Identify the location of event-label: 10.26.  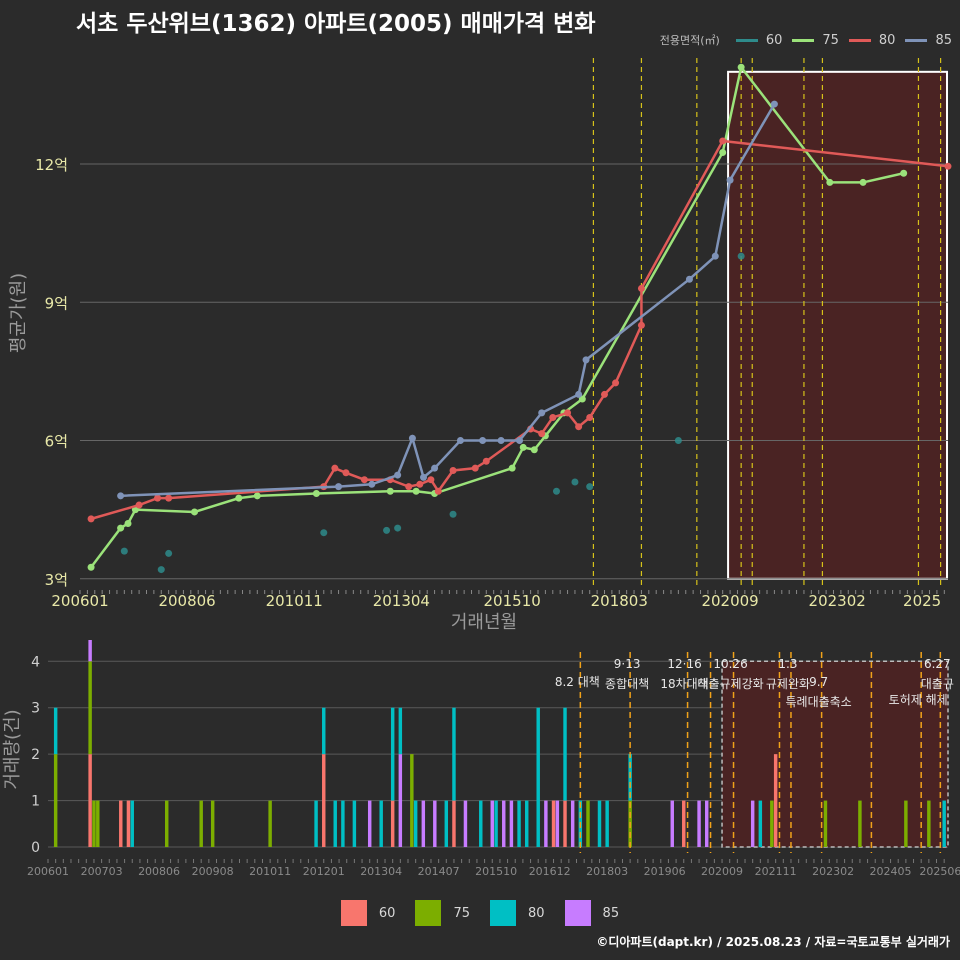
(730, 664).